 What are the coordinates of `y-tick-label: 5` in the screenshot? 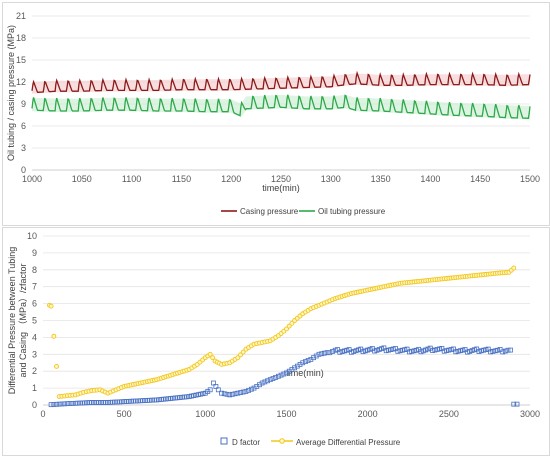 It's located at (34, 321).